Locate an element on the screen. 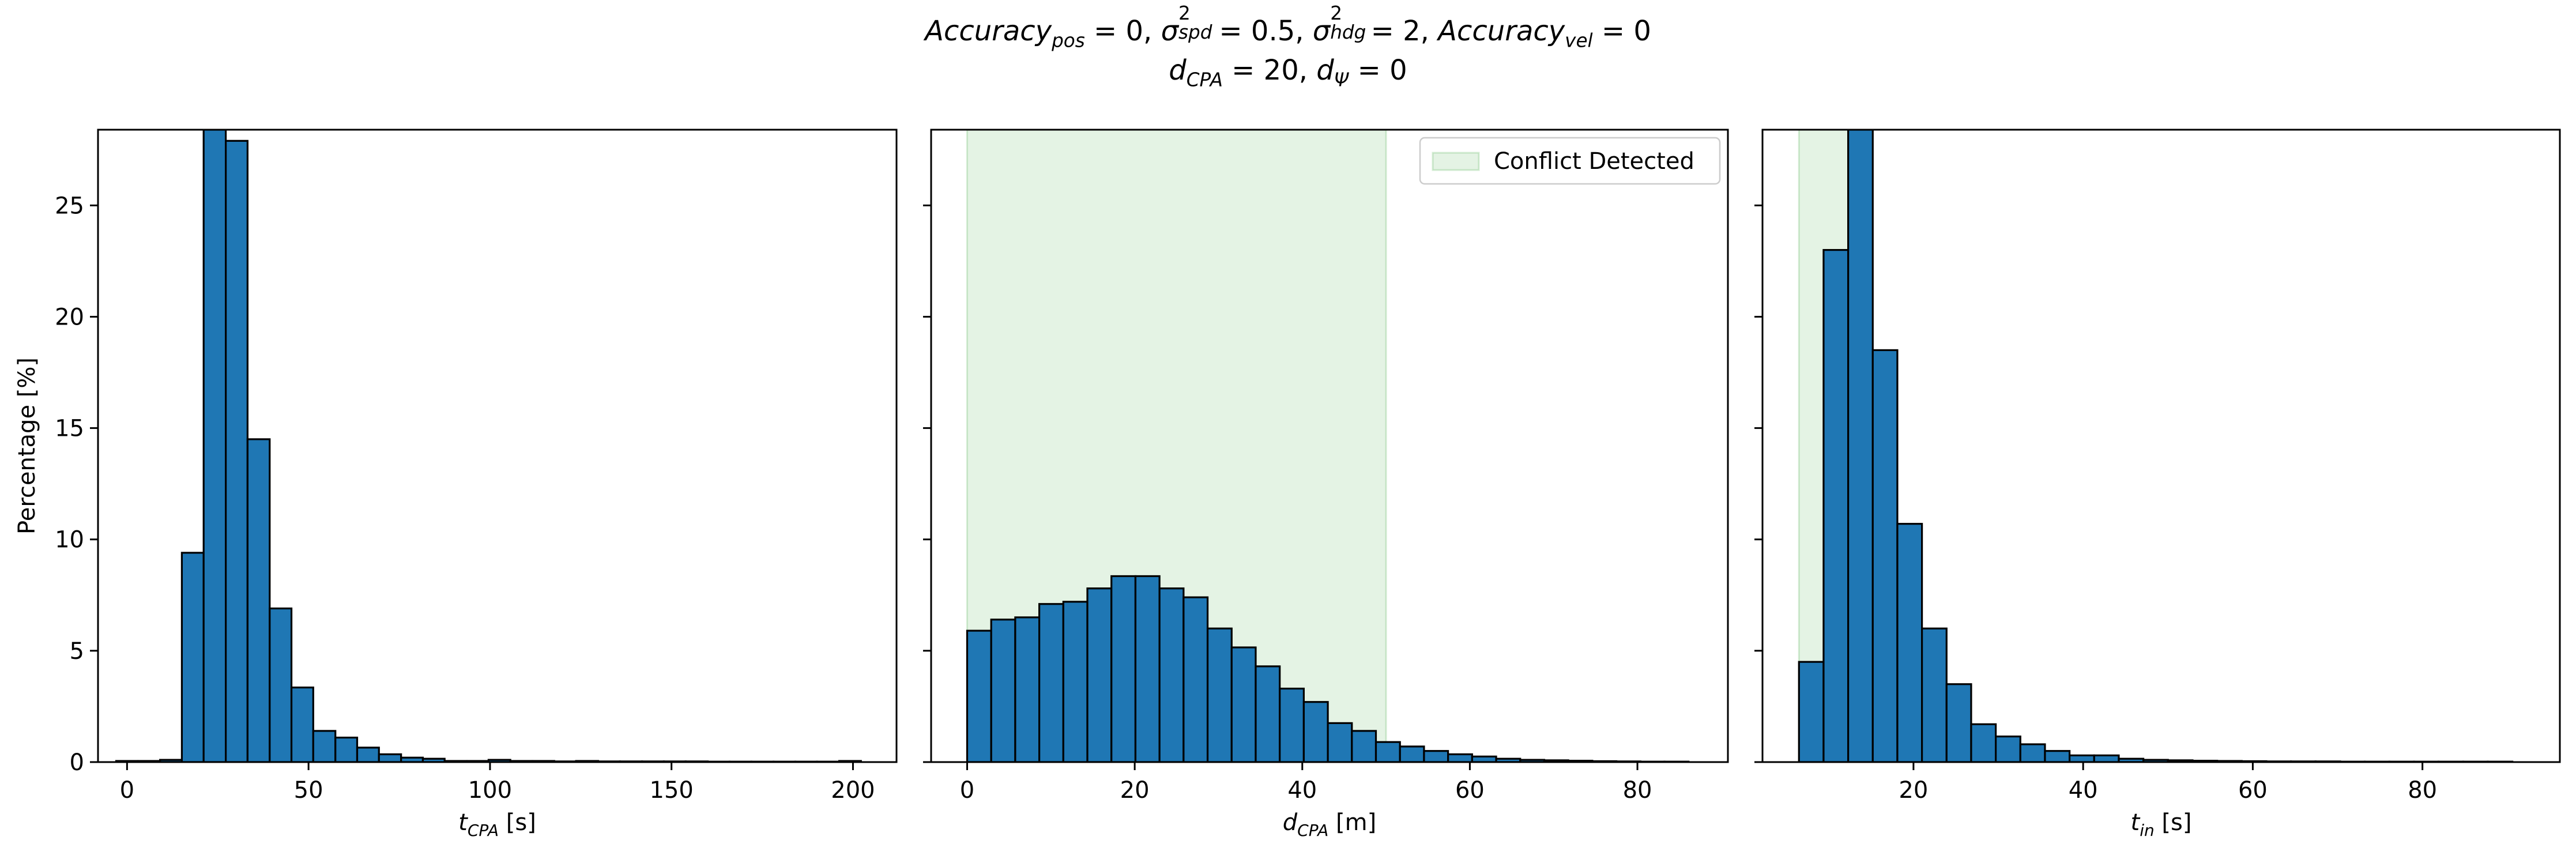 Image resolution: width=2576 pixels, height=852 pixels. figure-title-line2: dCPA = 20, dΨ = 0 is located at coordinates (1288, 72).